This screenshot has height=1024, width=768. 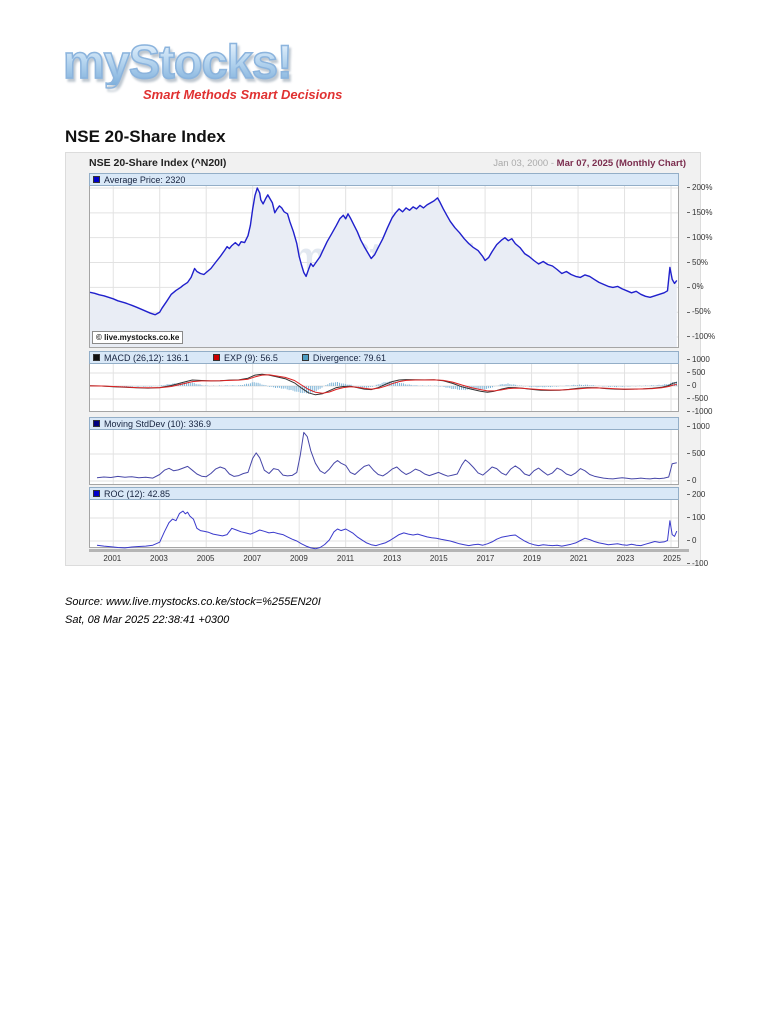 What do you see at coordinates (672, 558) in the screenshot?
I see `x-tick-label: 2025` at bounding box center [672, 558].